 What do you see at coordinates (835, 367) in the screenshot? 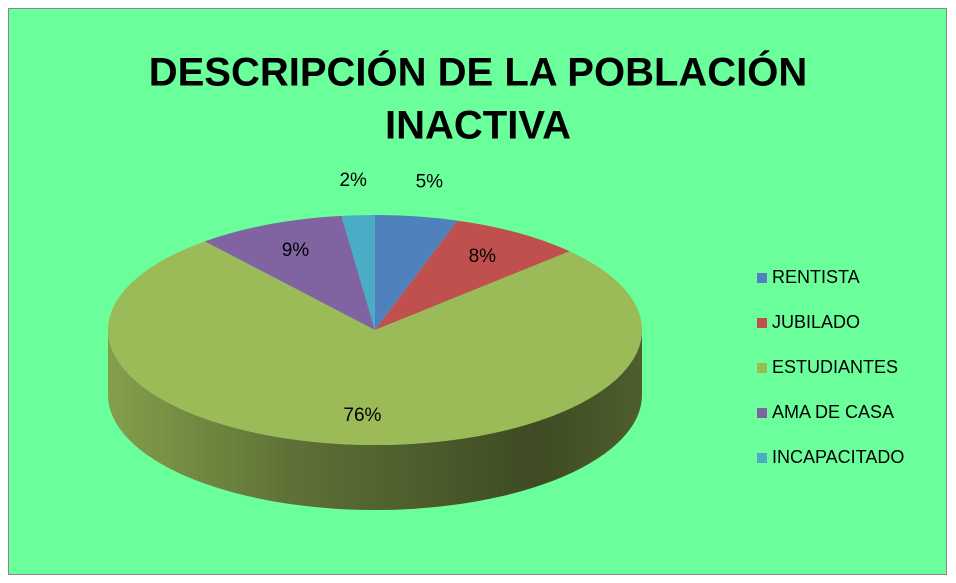
I see `legend-label: ESTUDIANTES` at bounding box center [835, 367].